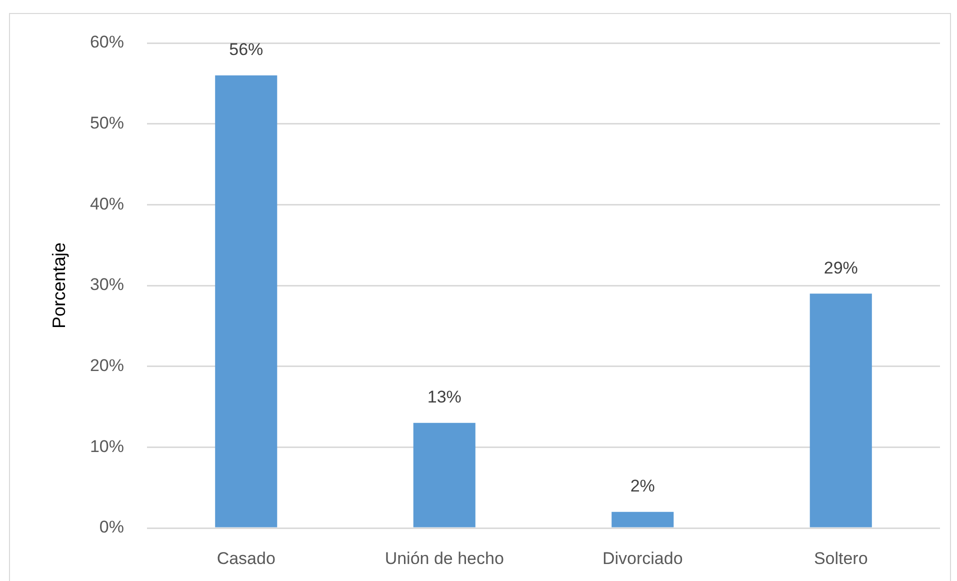 The image size is (957, 581). I want to click on x-tick-label: Divorciado, so click(642, 558).